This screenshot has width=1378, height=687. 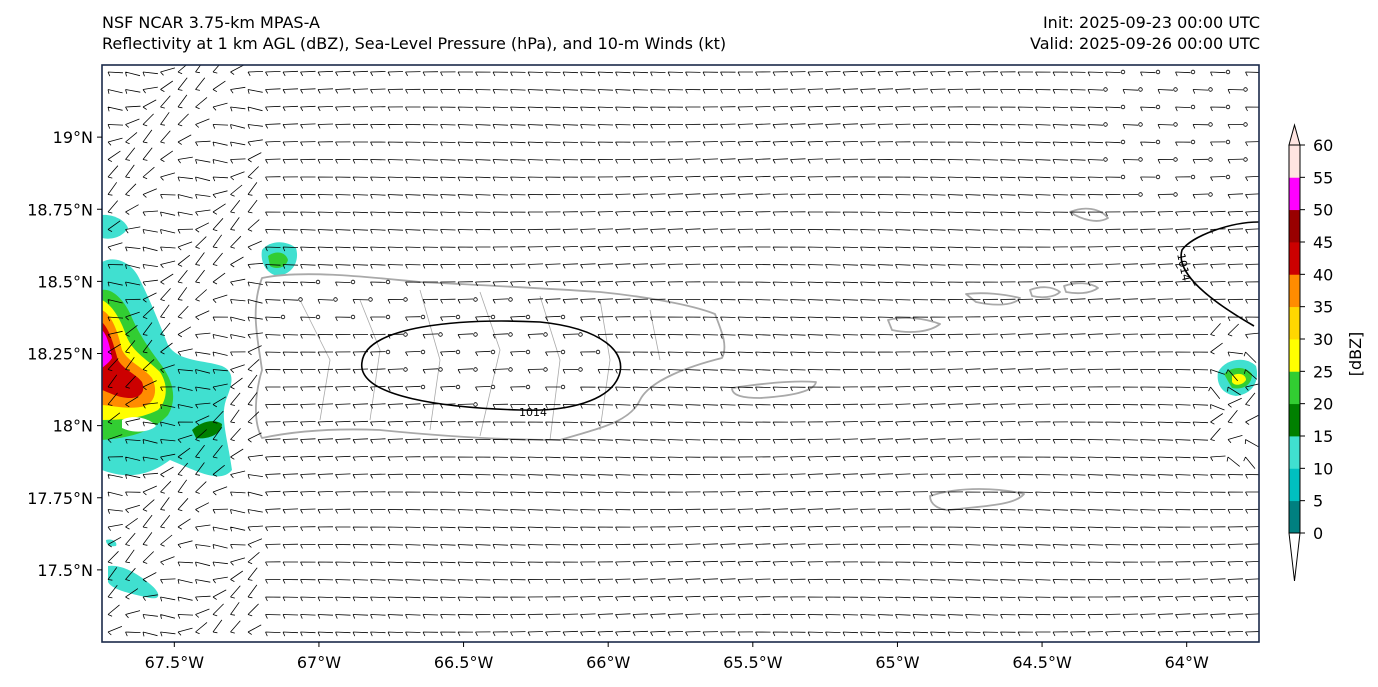 I want to click on colorbar-tick-label: 30, so click(x=1323, y=339).